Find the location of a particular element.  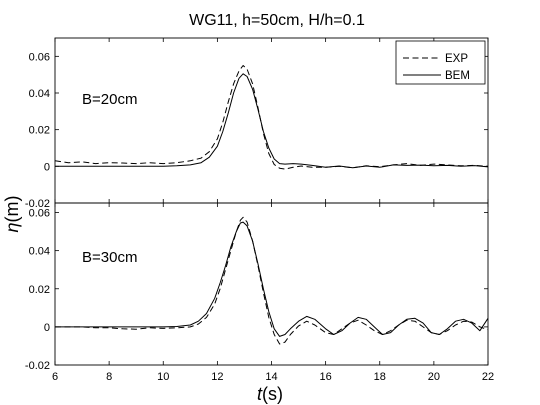

figure-title: WG11, h=50cm, H/h=0.1 is located at coordinates (277, 20).